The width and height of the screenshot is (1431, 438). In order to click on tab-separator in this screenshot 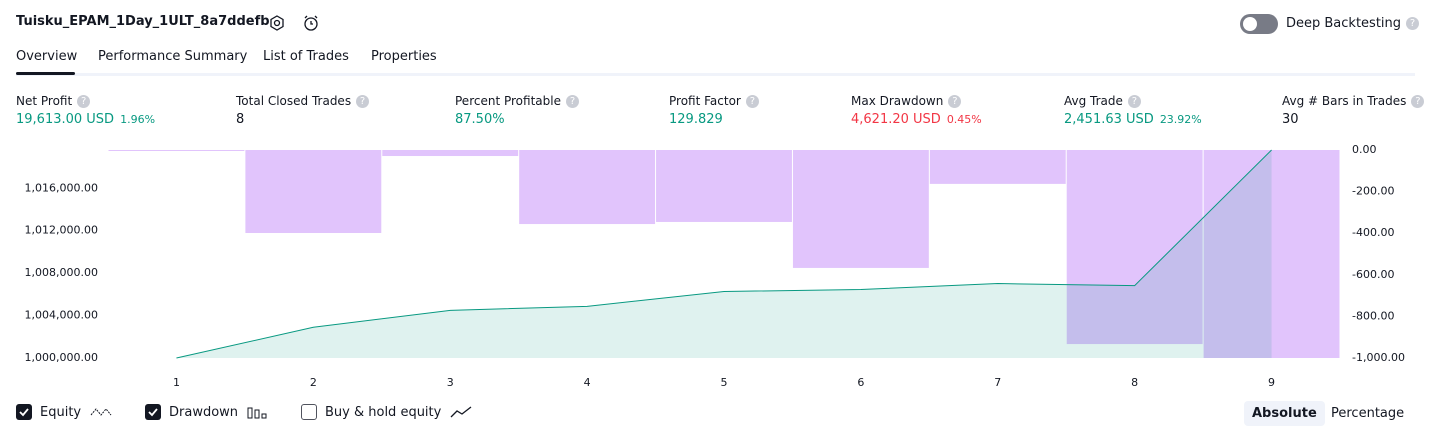, I will do `click(715, 74)`.